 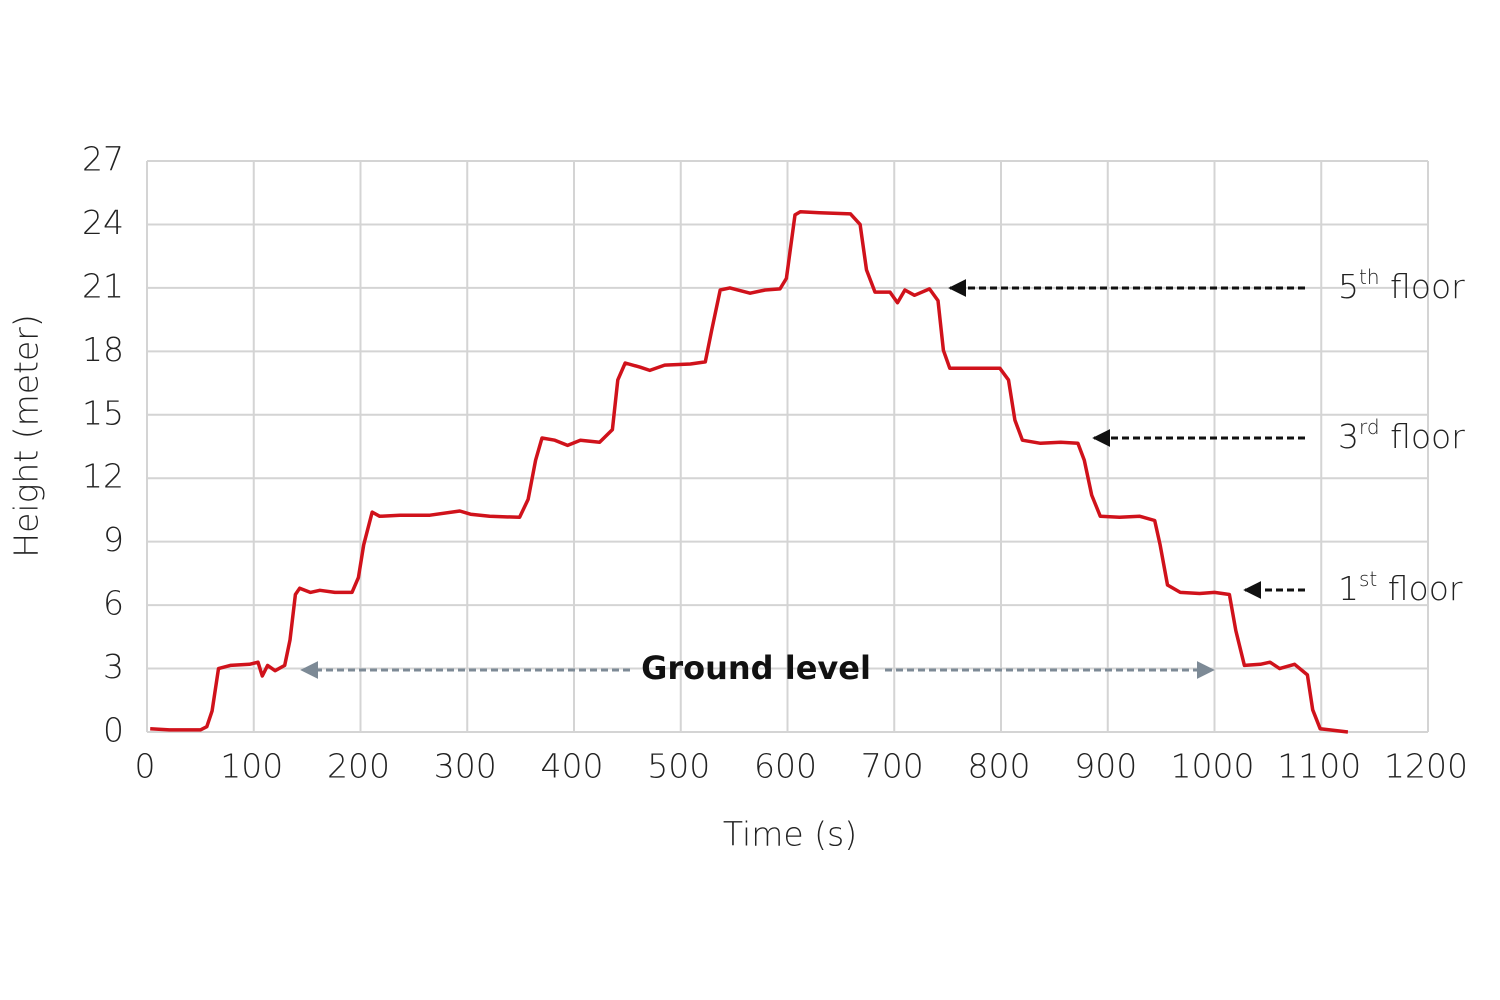 I want to click on y-tick-label: 3, so click(x=113, y=666).